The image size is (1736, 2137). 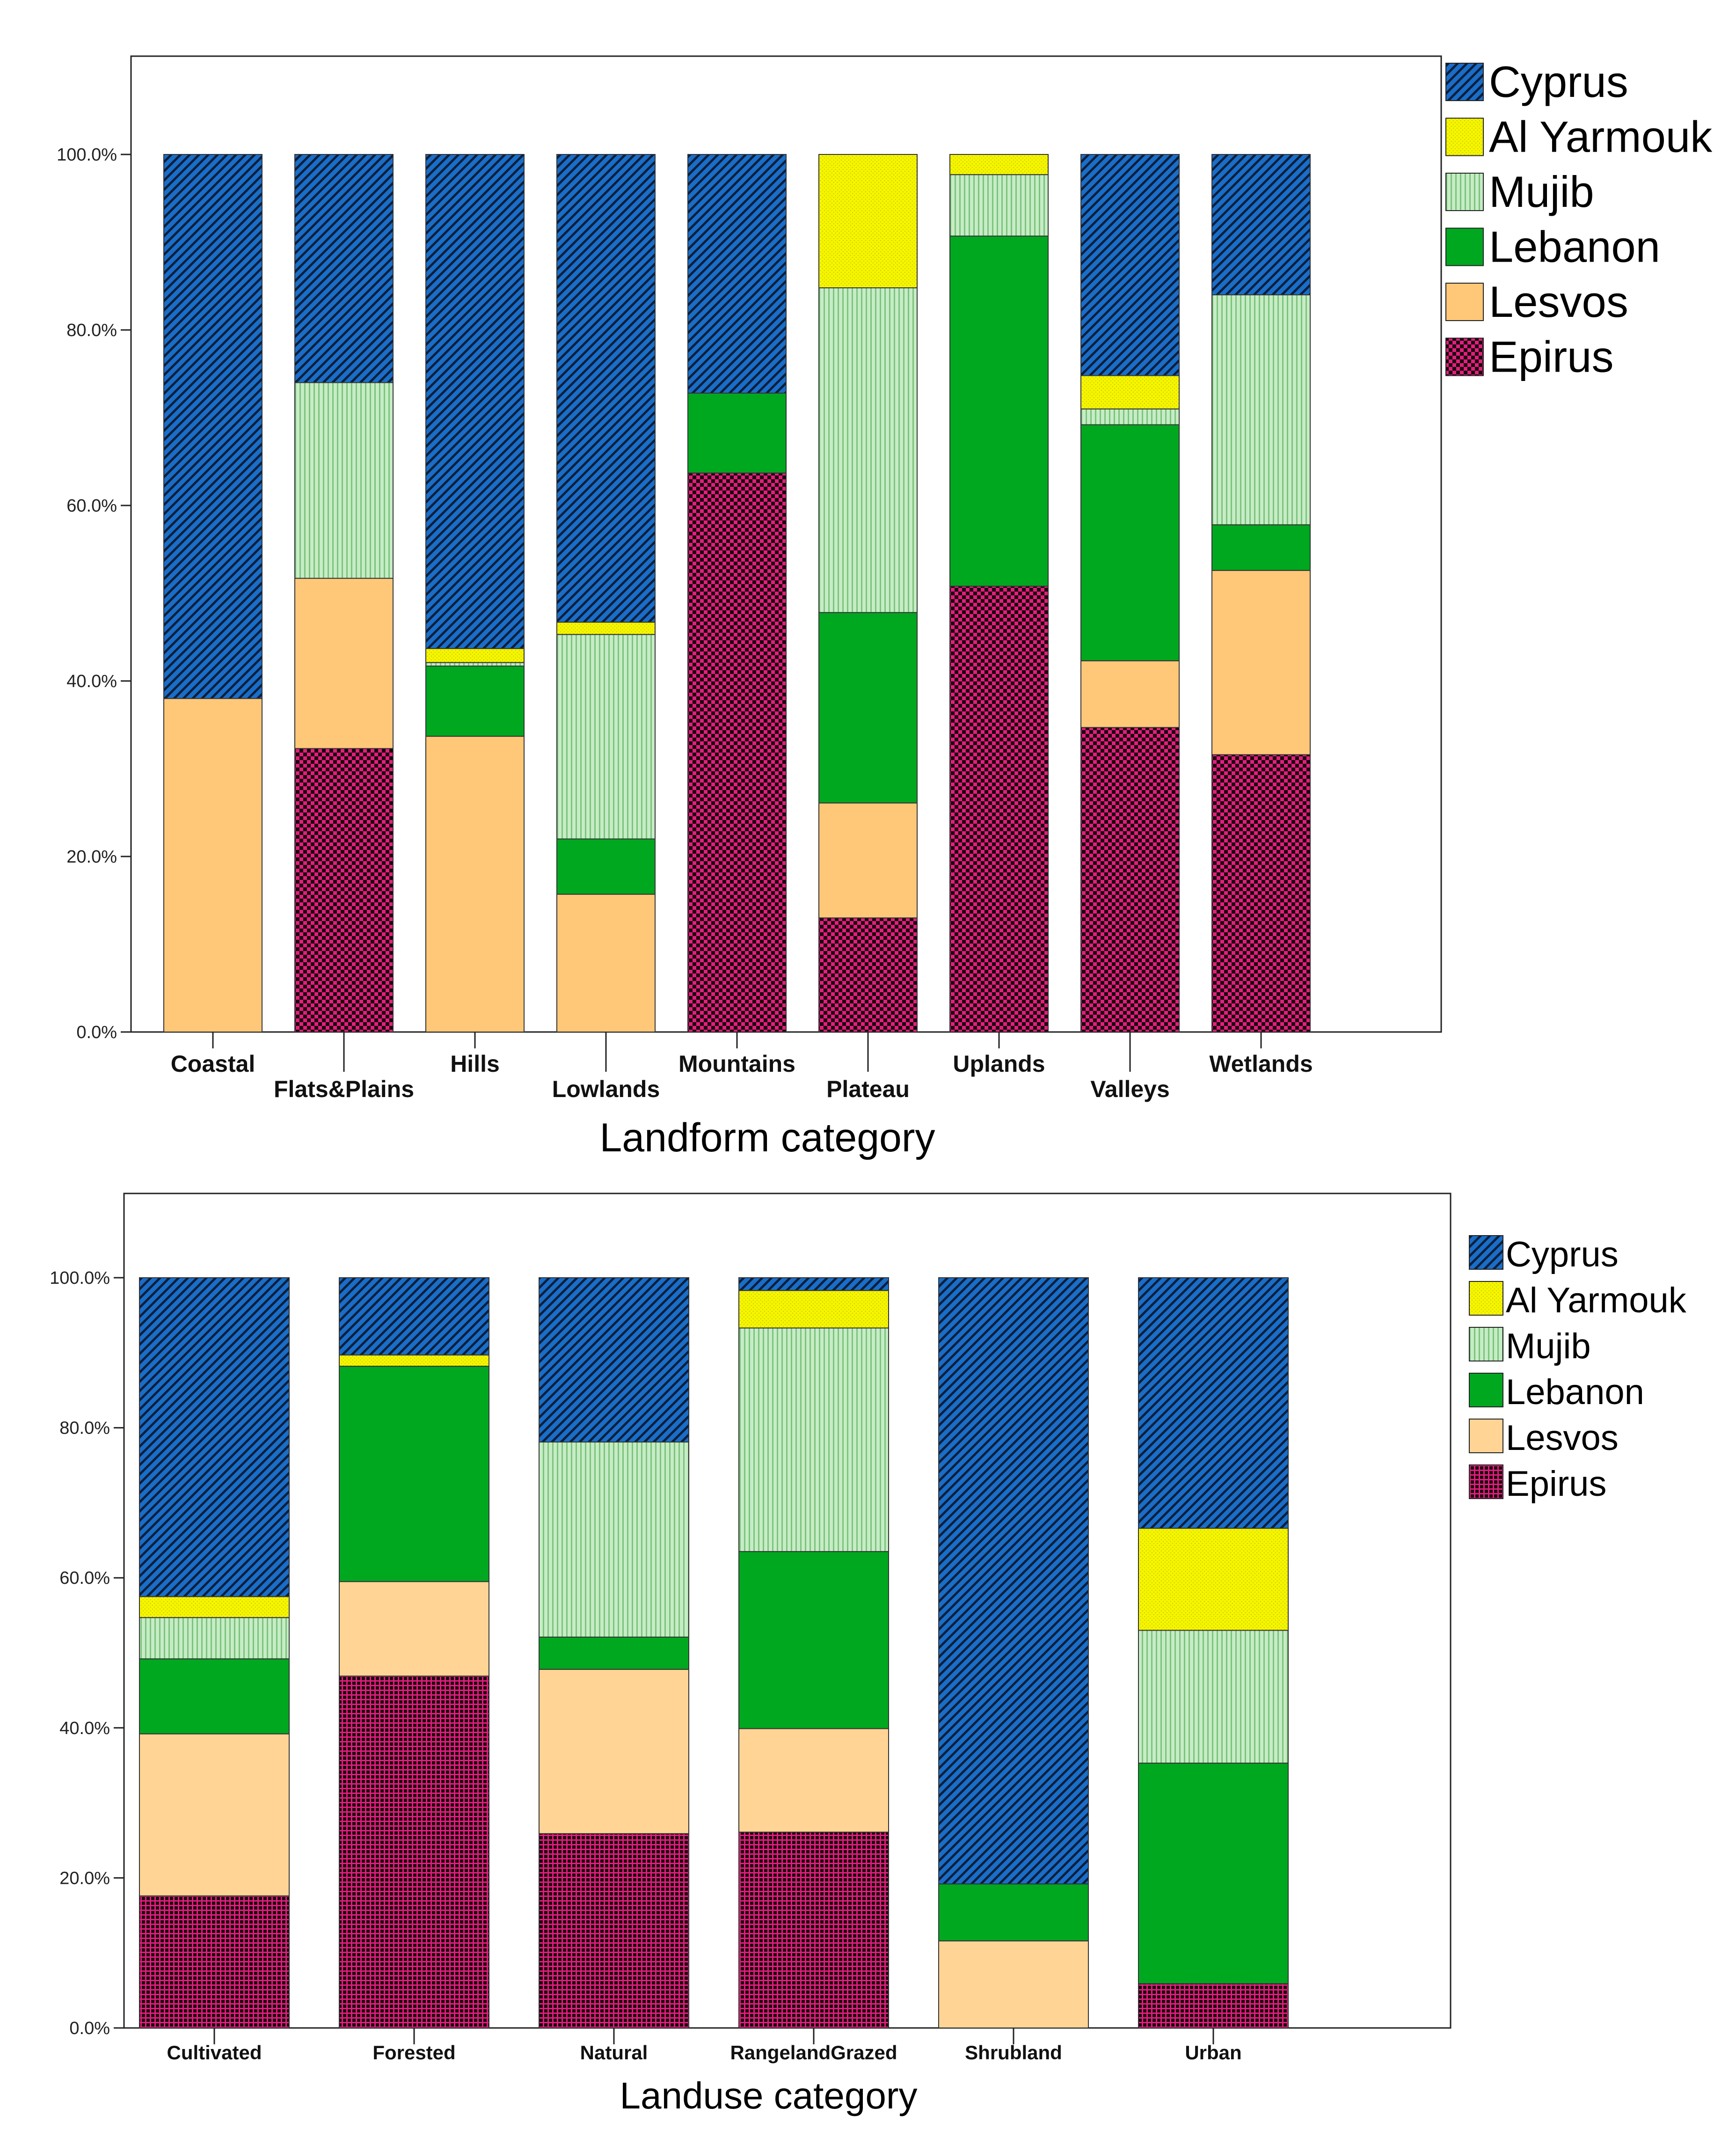 I want to click on bar-segment-hills-mujib, so click(x=475, y=664).